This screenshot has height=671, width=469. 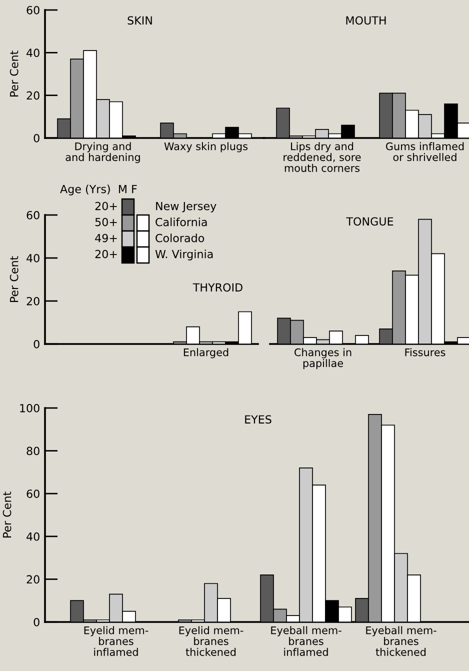 I want to click on legend-label: Colorado, so click(x=180, y=238).